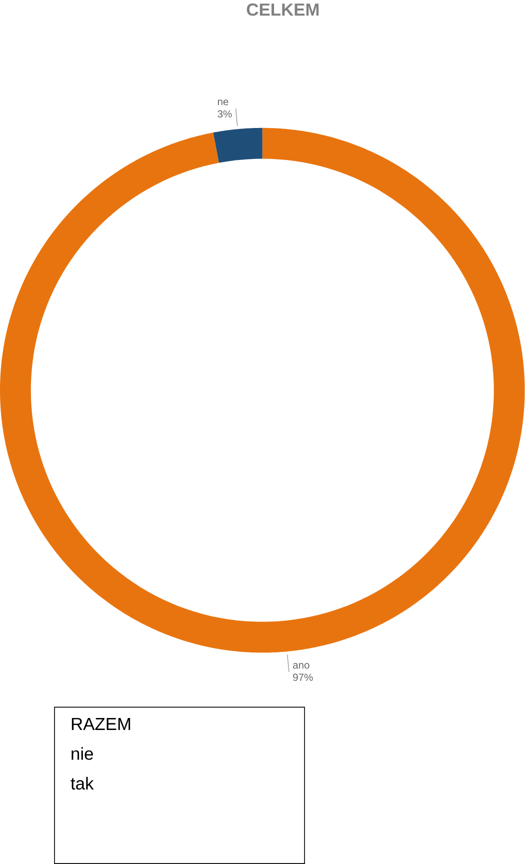 This screenshot has height=864, width=525. I want to click on text: nie, so click(83, 753).